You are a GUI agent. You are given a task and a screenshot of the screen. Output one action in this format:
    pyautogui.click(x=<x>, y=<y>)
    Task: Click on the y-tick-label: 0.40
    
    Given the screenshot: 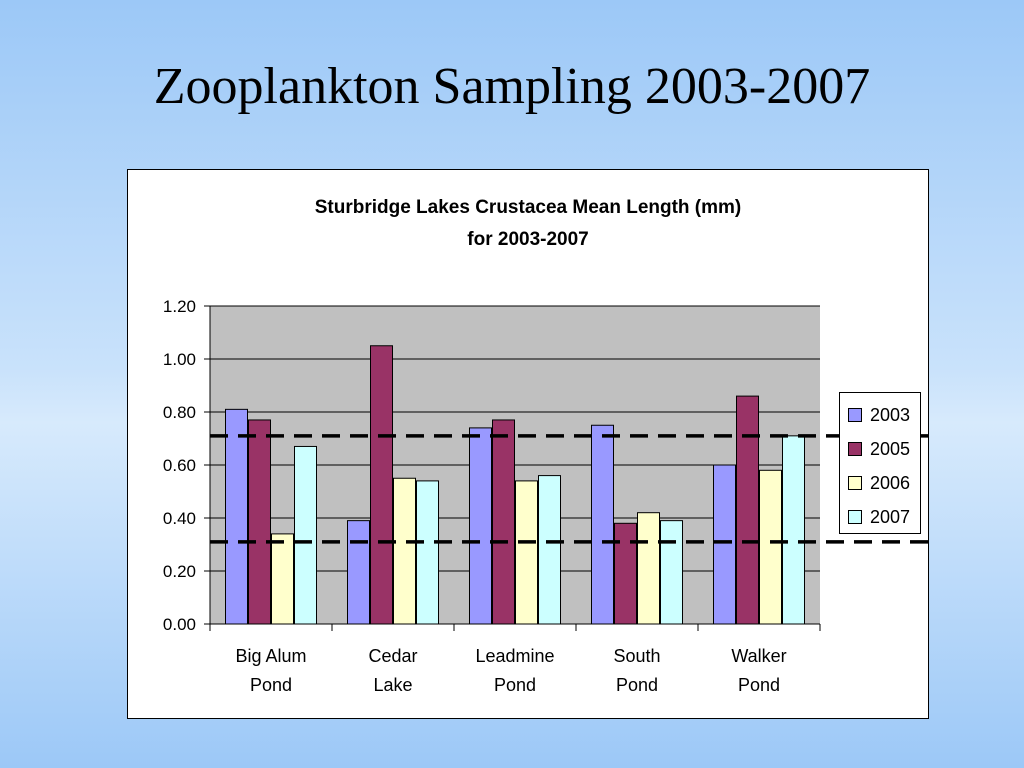 What is the action you would take?
    pyautogui.click(x=179, y=518)
    